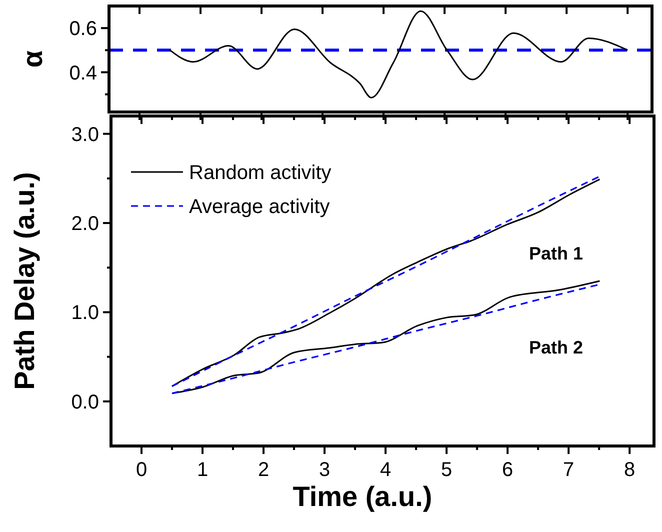  What do you see at coordinates (85, 135) in the screenshot?
I see `y-tick-label: 3.0` at bounding box center [85, 135].